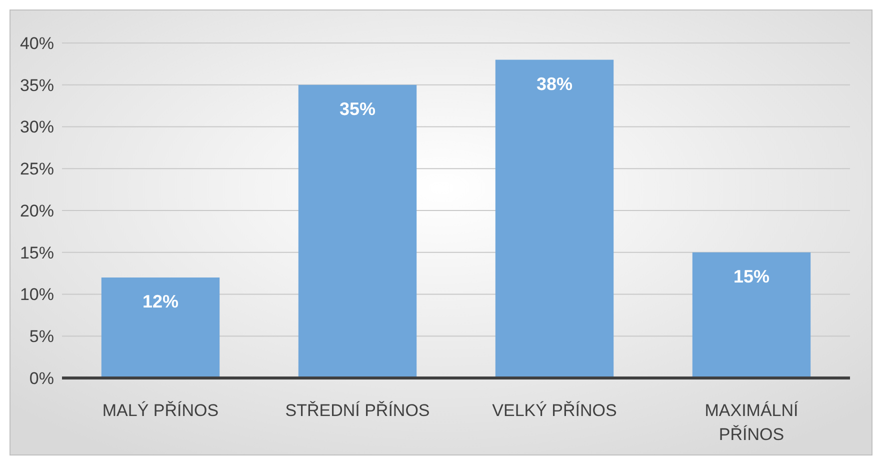 The height and width of the screenshot is (461, 880). Describe the element at coordinates (37, 294) in the screenshot. I see `y-tick-label: 10%` at that location.